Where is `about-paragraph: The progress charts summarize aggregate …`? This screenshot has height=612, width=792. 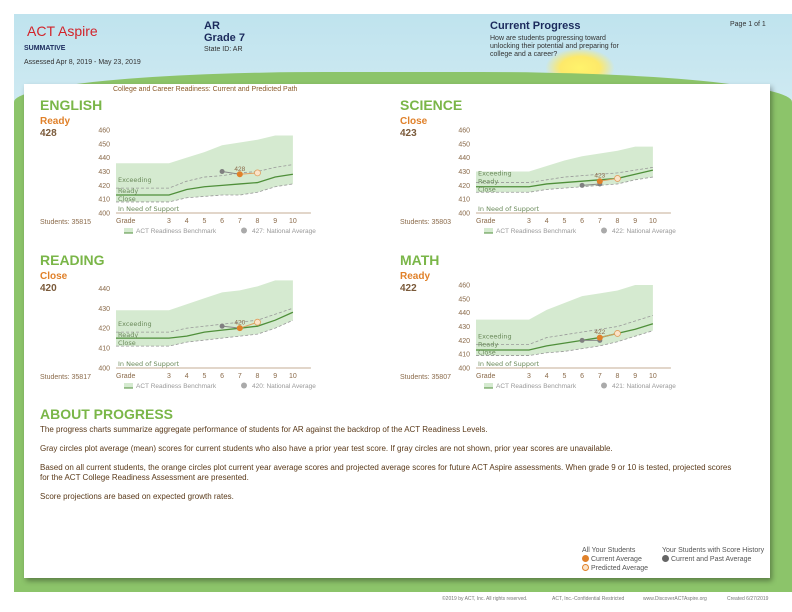
about-paragraph: The progress charts summarize aggregate … is located at coordinates (264, 429).